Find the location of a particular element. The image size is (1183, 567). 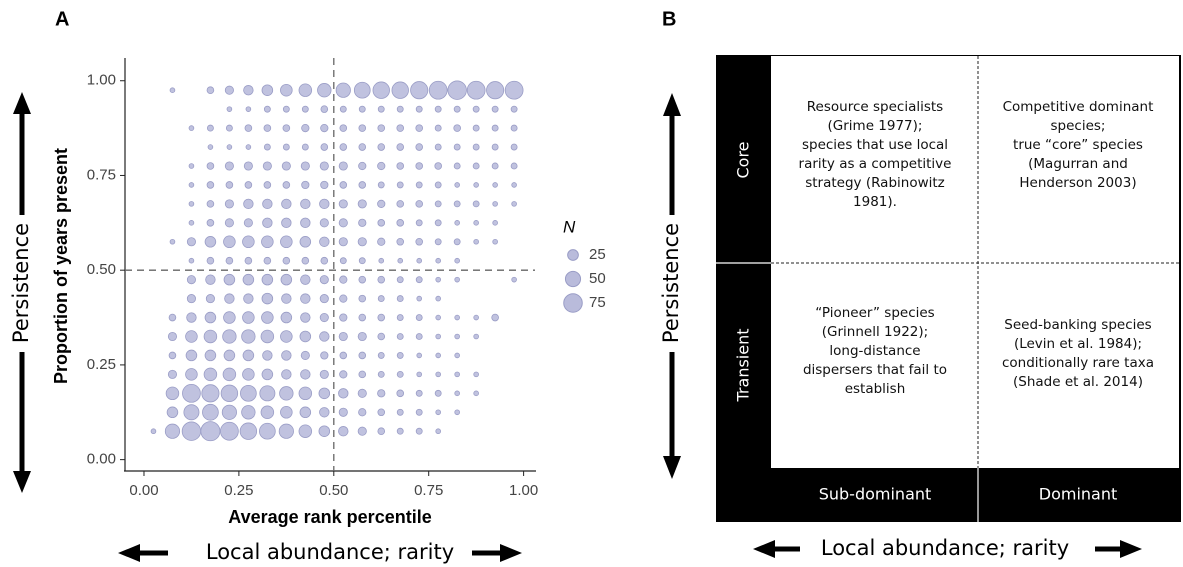

legend-key is located at coordinates (573, 279).